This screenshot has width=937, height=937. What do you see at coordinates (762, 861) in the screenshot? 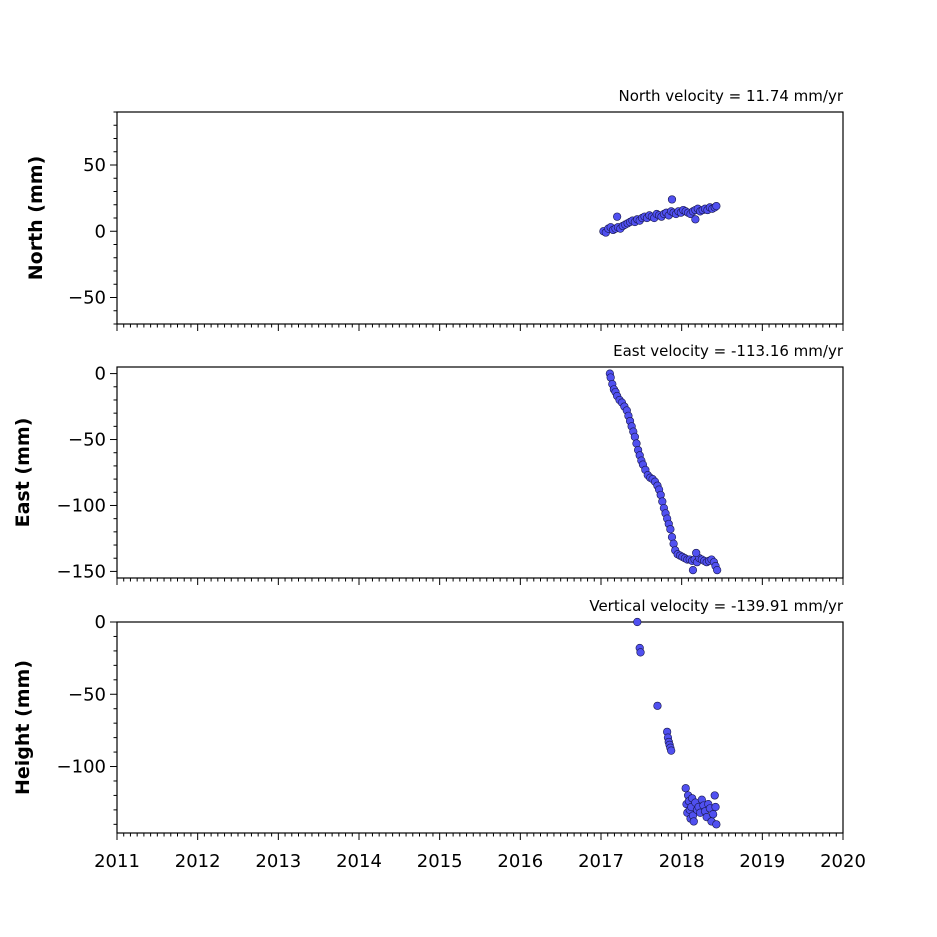
I see `x-tick-label: 2019` at bounding box center [762, 861].